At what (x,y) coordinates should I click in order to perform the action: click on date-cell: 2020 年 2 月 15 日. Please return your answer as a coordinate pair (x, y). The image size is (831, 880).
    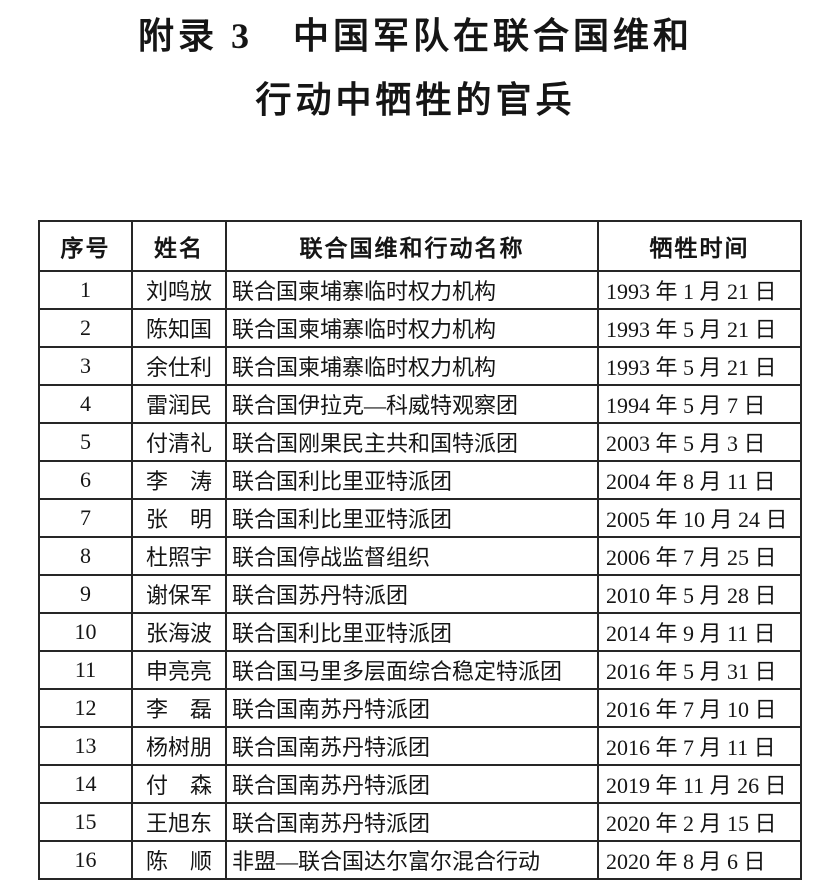
    Looking at the image, I should click on (699, 822).